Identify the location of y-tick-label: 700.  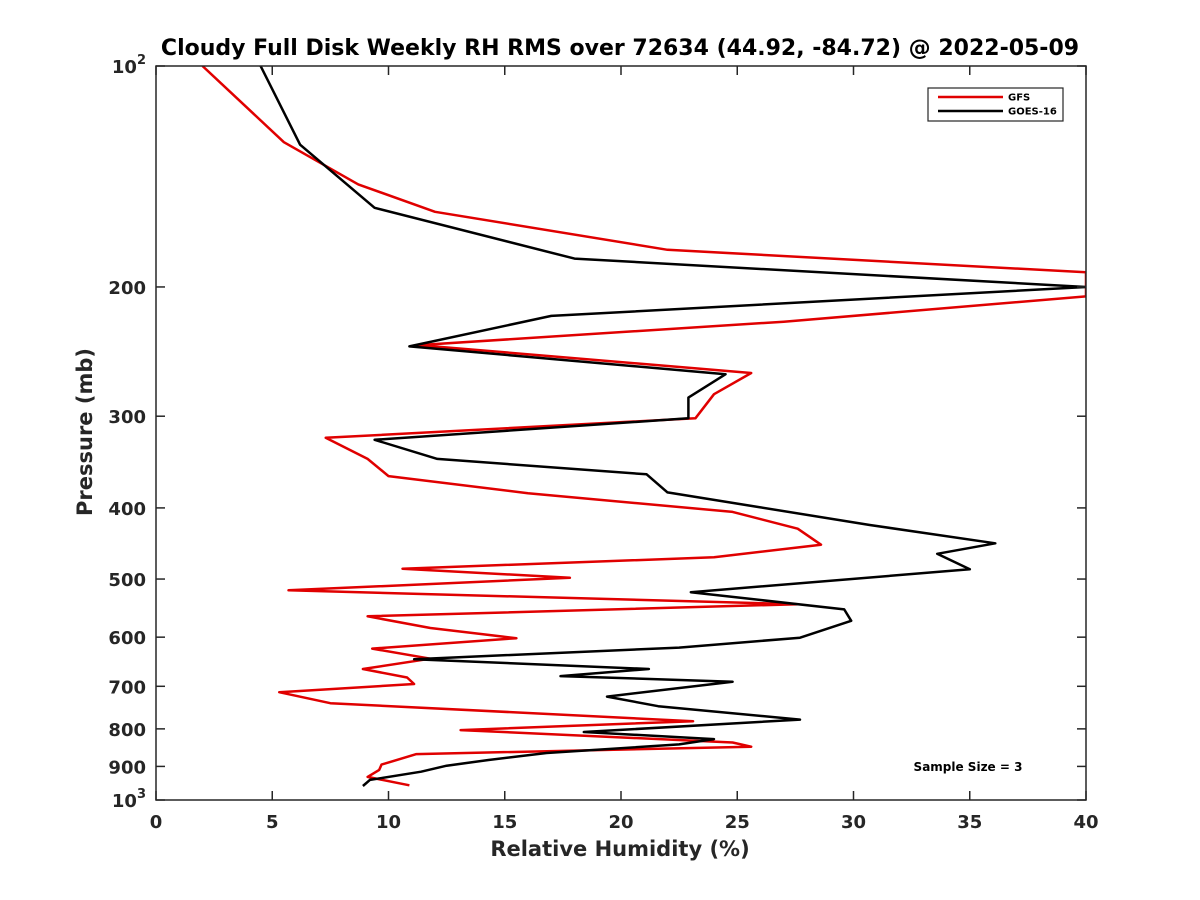
(127, 687).